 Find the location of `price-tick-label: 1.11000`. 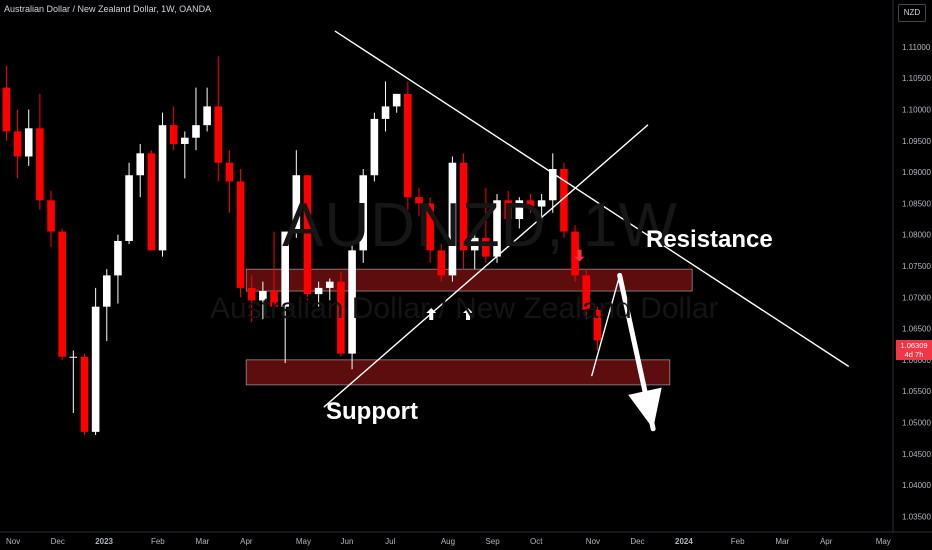

price-tick-label: 1.11000 is located at coordinates (916, 47).